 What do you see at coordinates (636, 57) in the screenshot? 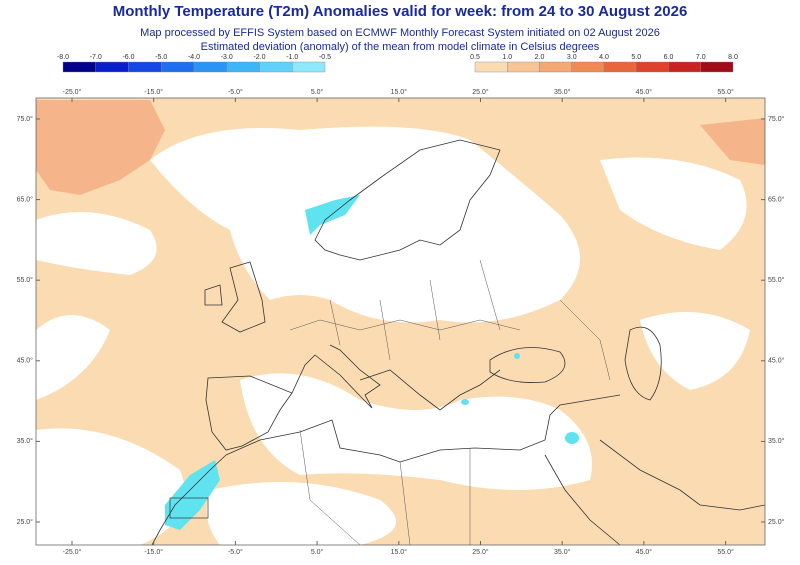
I see `colorbar-label: 5.0` at bounding box center [636, 57].